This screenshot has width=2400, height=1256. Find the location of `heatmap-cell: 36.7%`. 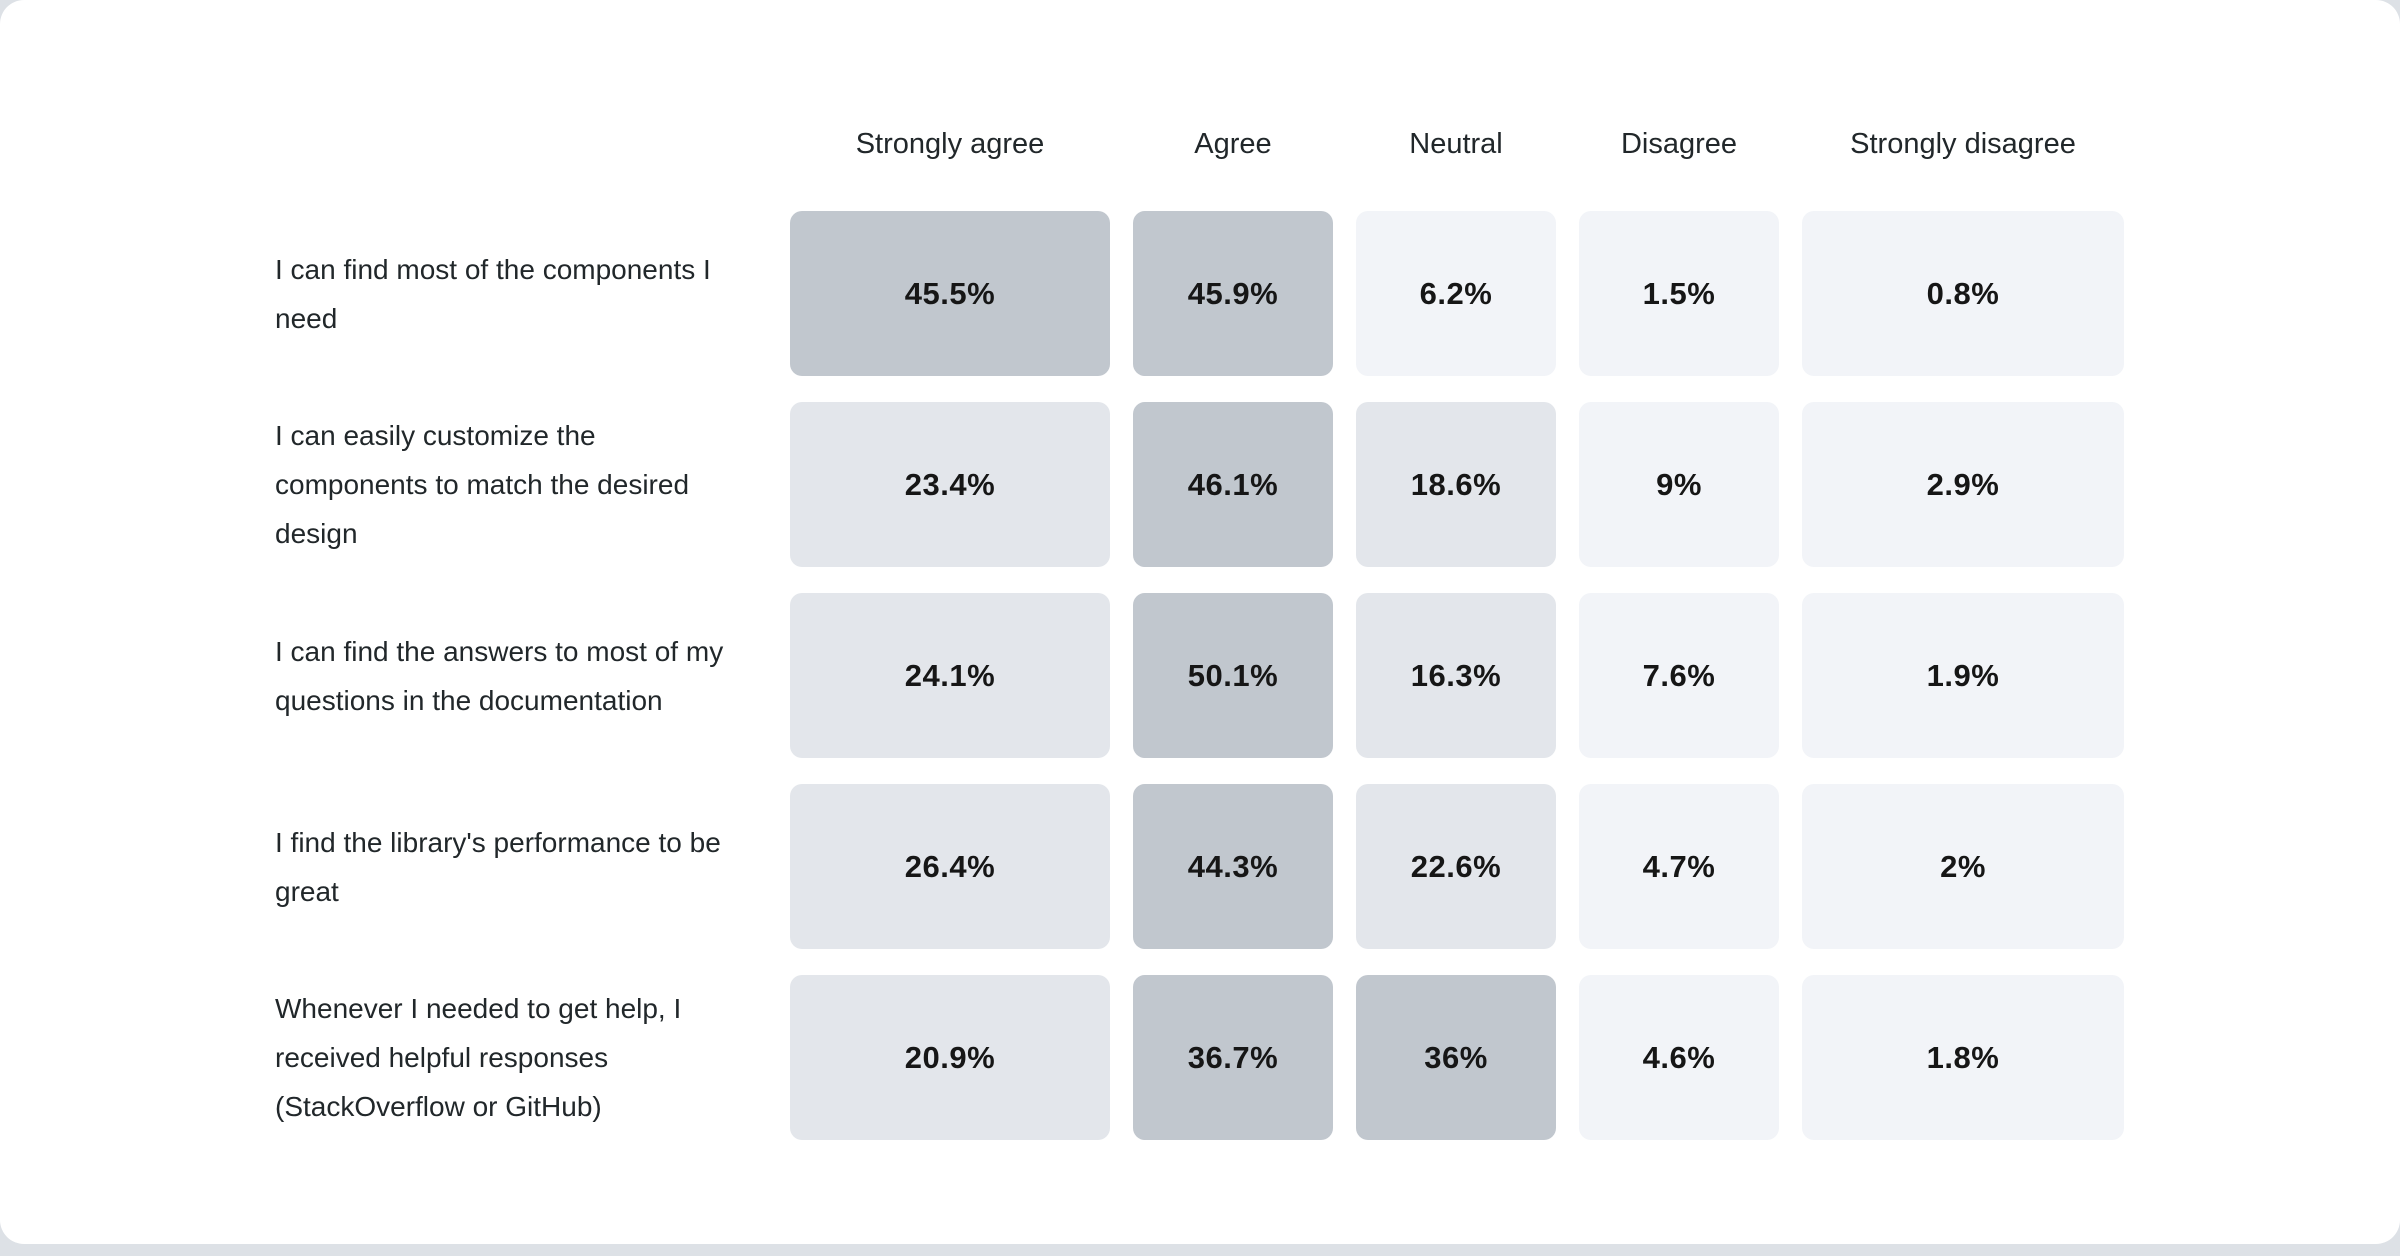

heatmap-cell: 36.7% is located at coordinates (1233, 1057).